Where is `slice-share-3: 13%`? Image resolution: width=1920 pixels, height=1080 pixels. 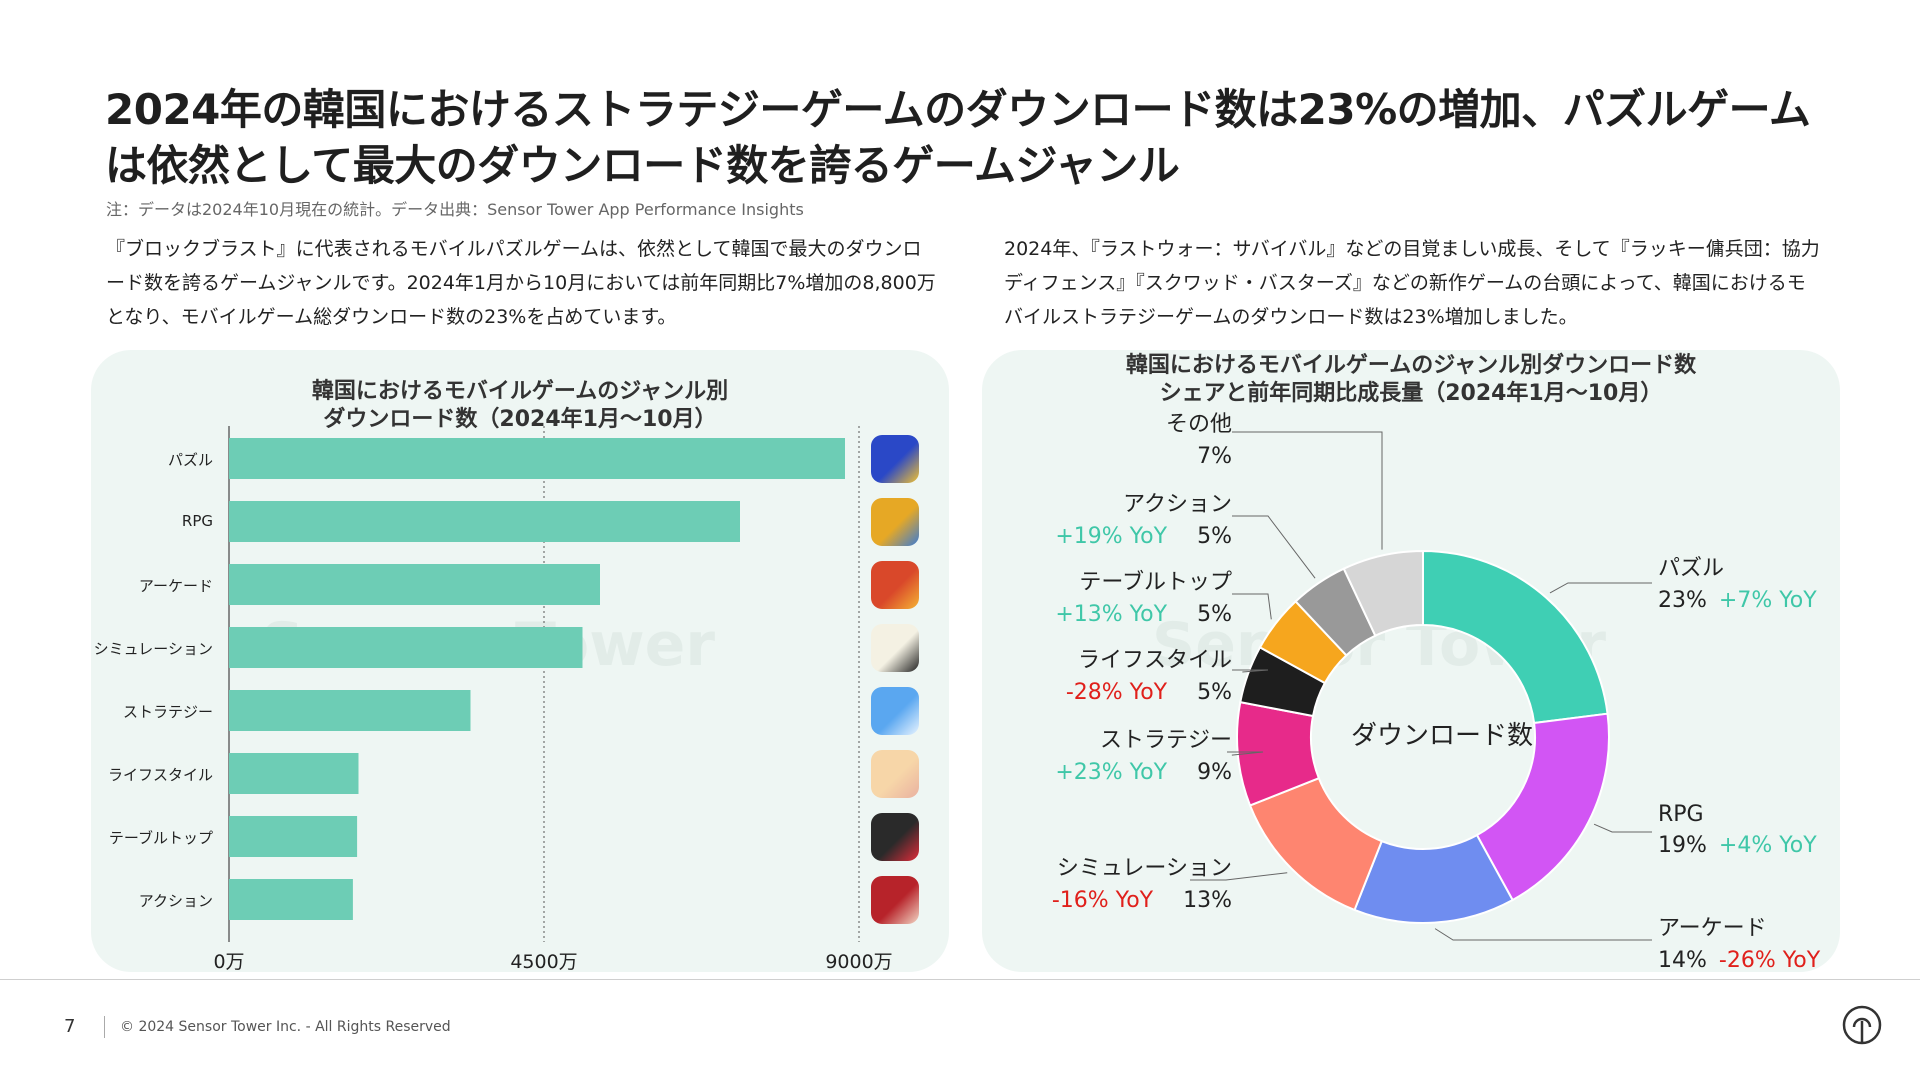 slice-share-3: 13% is located at coordinates (1207, 900).